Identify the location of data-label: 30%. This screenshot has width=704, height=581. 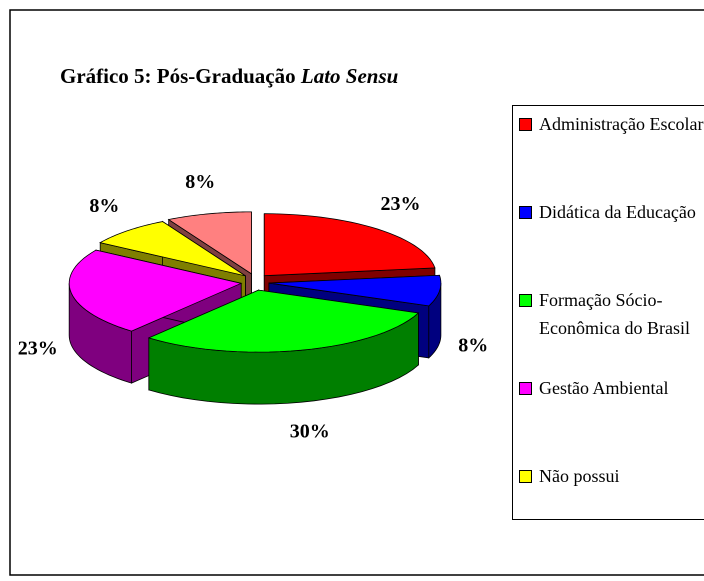
(310, 431).